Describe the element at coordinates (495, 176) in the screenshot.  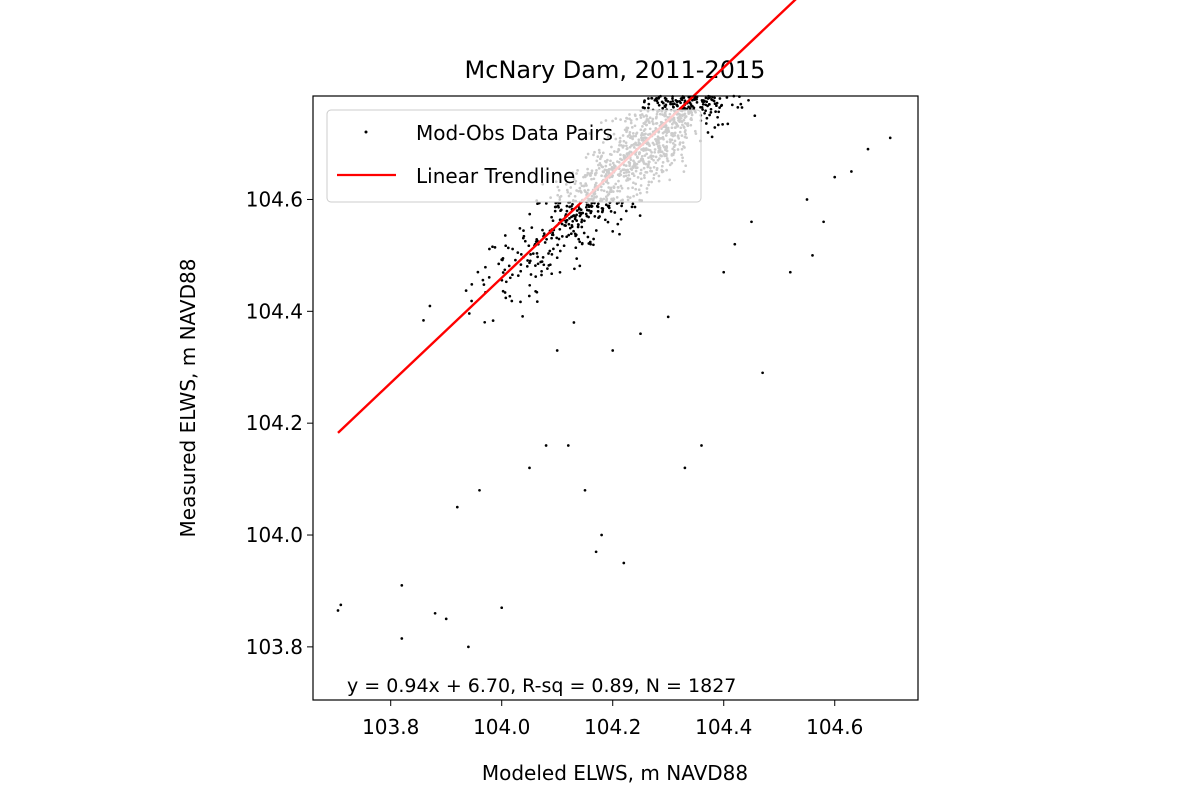
I see `legend-label-trendline: Linear Trendline` at that location.